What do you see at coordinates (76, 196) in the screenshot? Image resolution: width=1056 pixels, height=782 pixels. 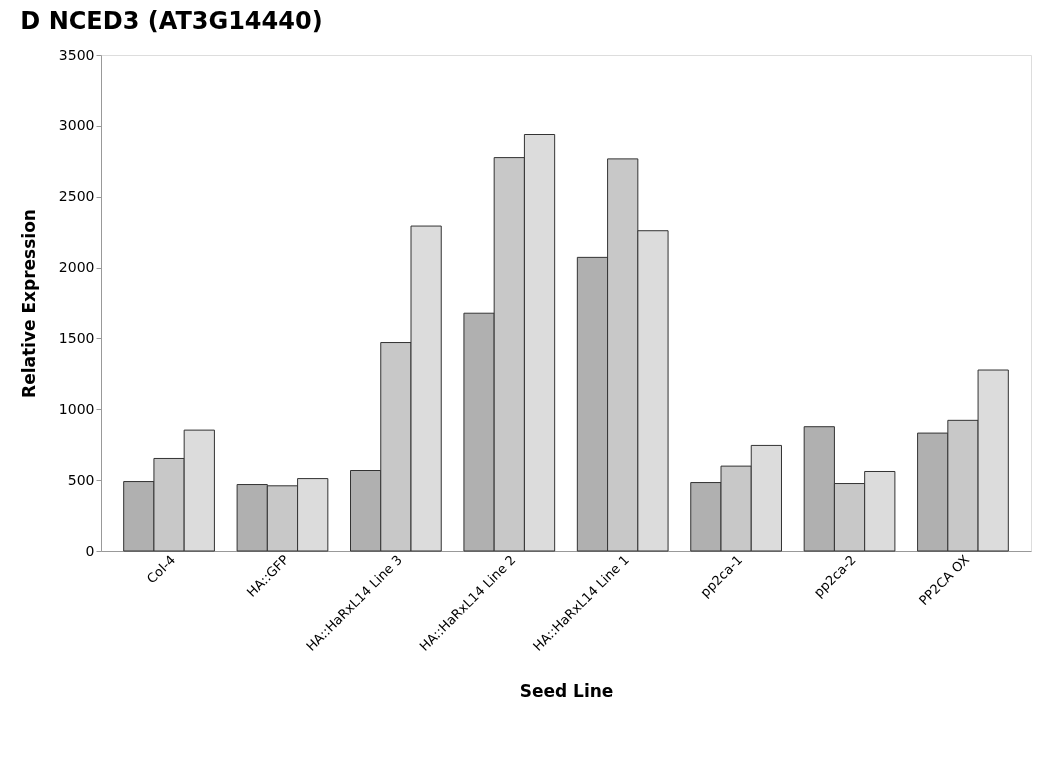 I see `y-tick-label: 2500` at bounding box center [76, 196].